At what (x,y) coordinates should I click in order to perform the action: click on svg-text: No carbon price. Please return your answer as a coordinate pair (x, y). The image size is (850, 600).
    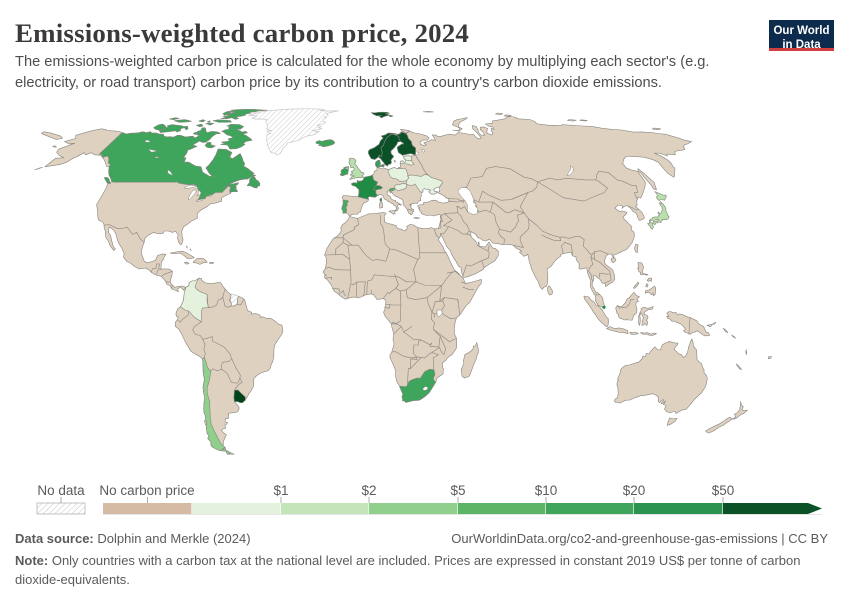
    Looking at the image, I should click on (146, 490).